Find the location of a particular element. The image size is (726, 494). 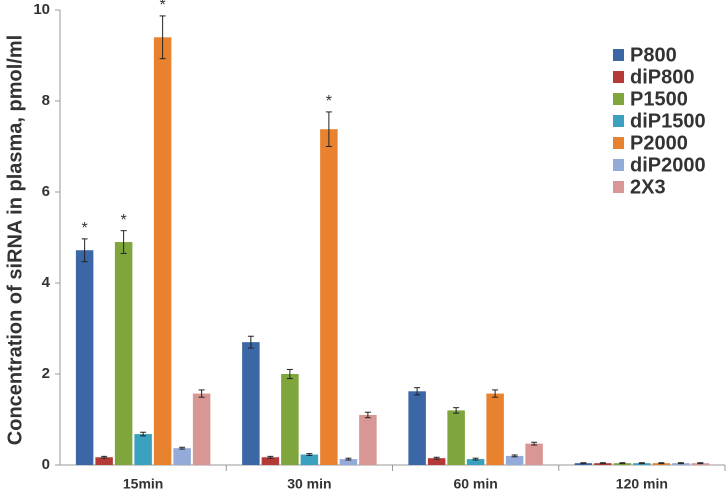

x-tick-label: 120 min is located at coordinates (642, 484).